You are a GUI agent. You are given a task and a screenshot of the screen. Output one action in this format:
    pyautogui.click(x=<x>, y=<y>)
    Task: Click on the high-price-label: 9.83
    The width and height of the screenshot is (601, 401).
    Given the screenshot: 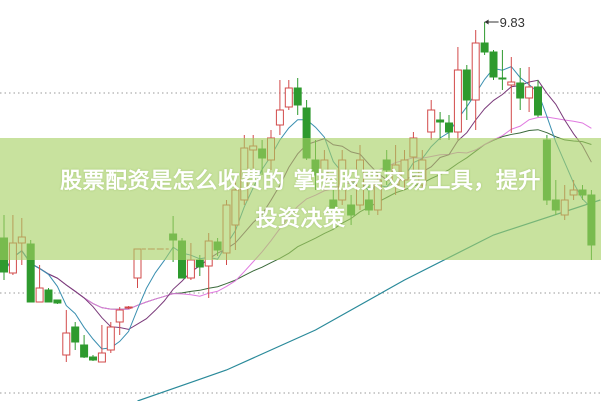 What is the action you would take?
    pyautogui.click(x=512, y=22)
    